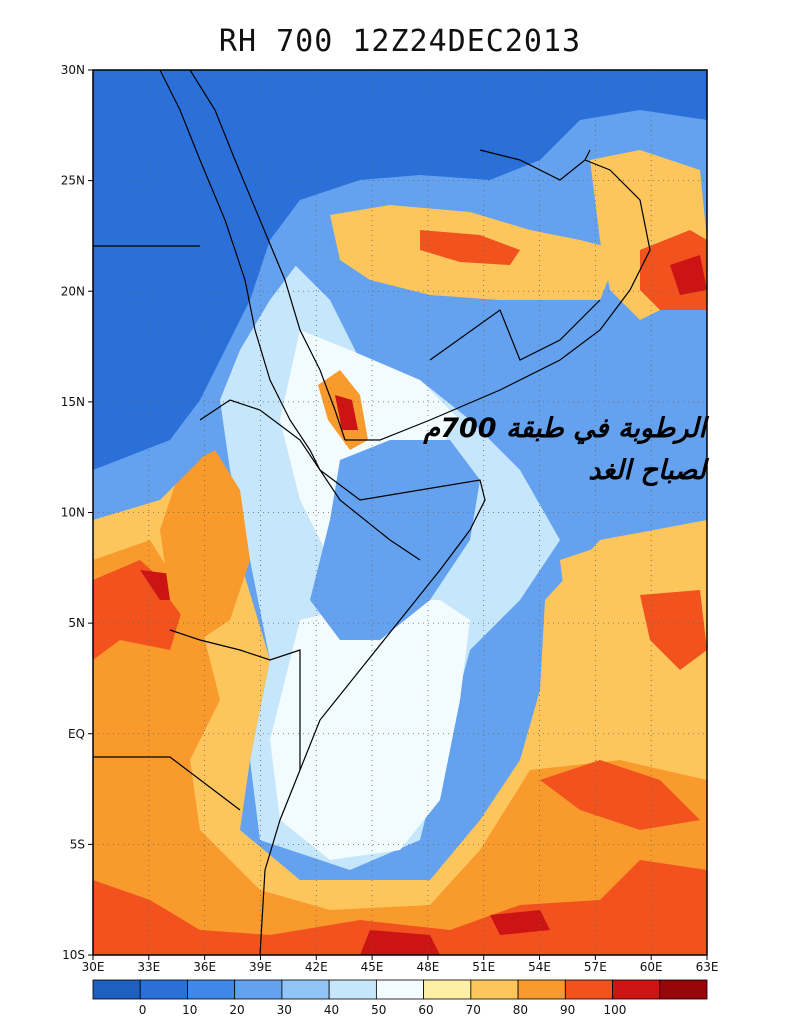  Describe the element at coordinates (520, 1010) in the screenshot. I see `colorbar-label: 80` at that location.